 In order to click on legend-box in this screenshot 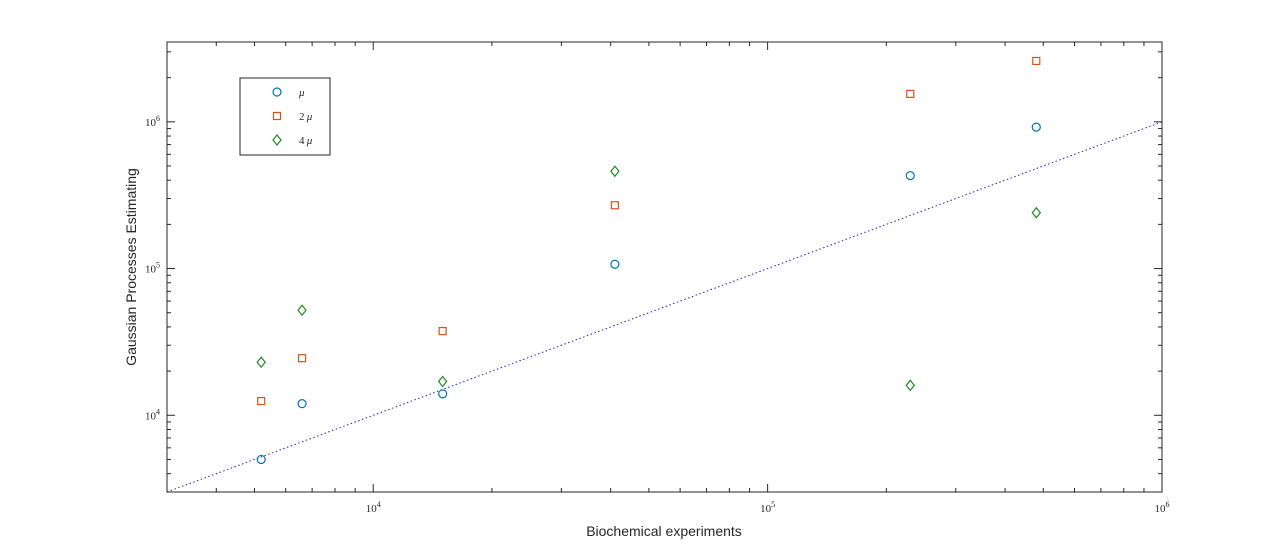, I will do `click(285, 116)`.